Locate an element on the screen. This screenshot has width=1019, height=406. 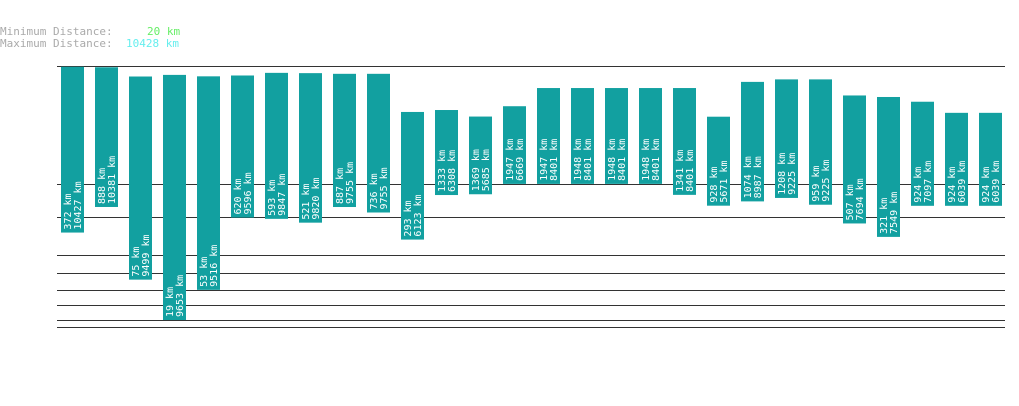
max-label: 9847 km is located at coordinates (282, 195).